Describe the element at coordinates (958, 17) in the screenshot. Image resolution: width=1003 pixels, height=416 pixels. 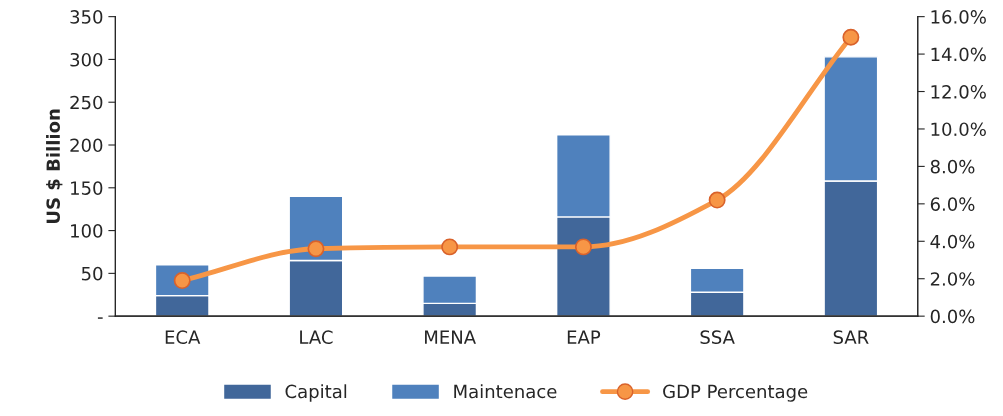
I see `y2-tick-label: 16.0%` at that location.